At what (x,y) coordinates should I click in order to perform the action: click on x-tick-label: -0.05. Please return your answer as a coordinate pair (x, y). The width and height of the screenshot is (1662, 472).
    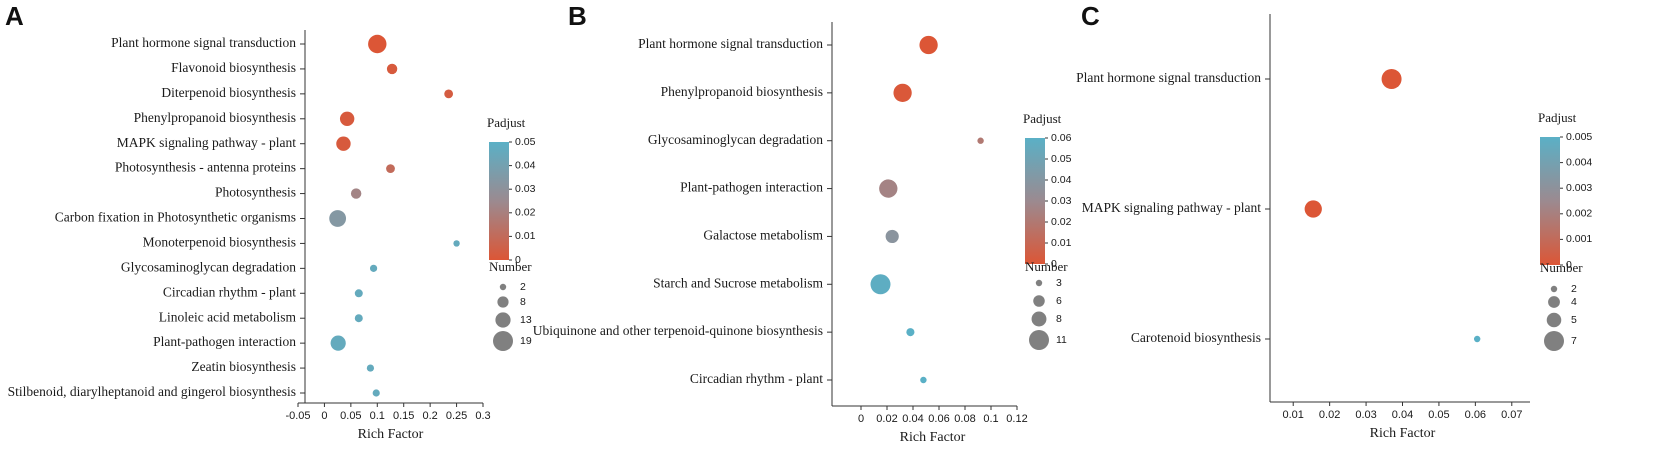
    Looking at the image, I should click on (297, 416).